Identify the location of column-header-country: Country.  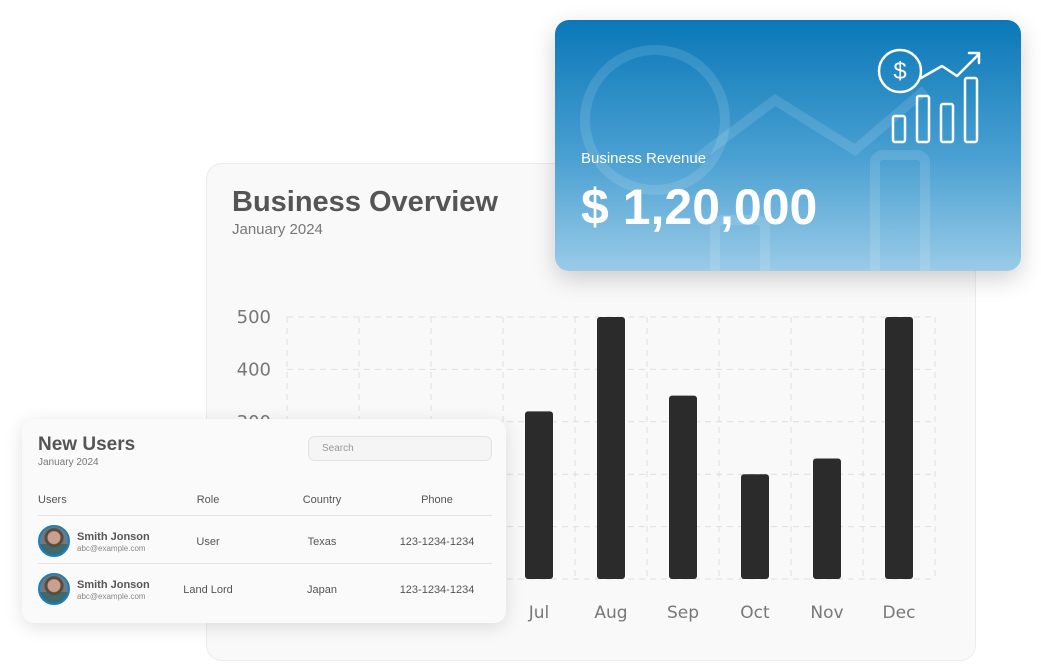
(322, 500).